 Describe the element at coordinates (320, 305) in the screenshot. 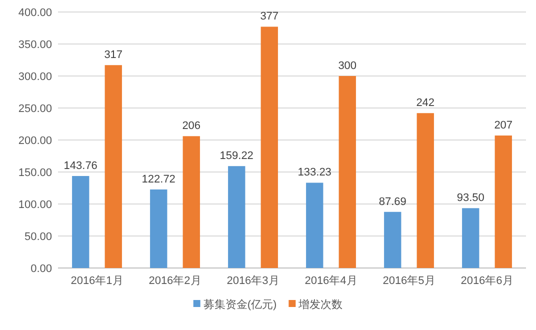

I see `legend-label: 增发次数` at that location.